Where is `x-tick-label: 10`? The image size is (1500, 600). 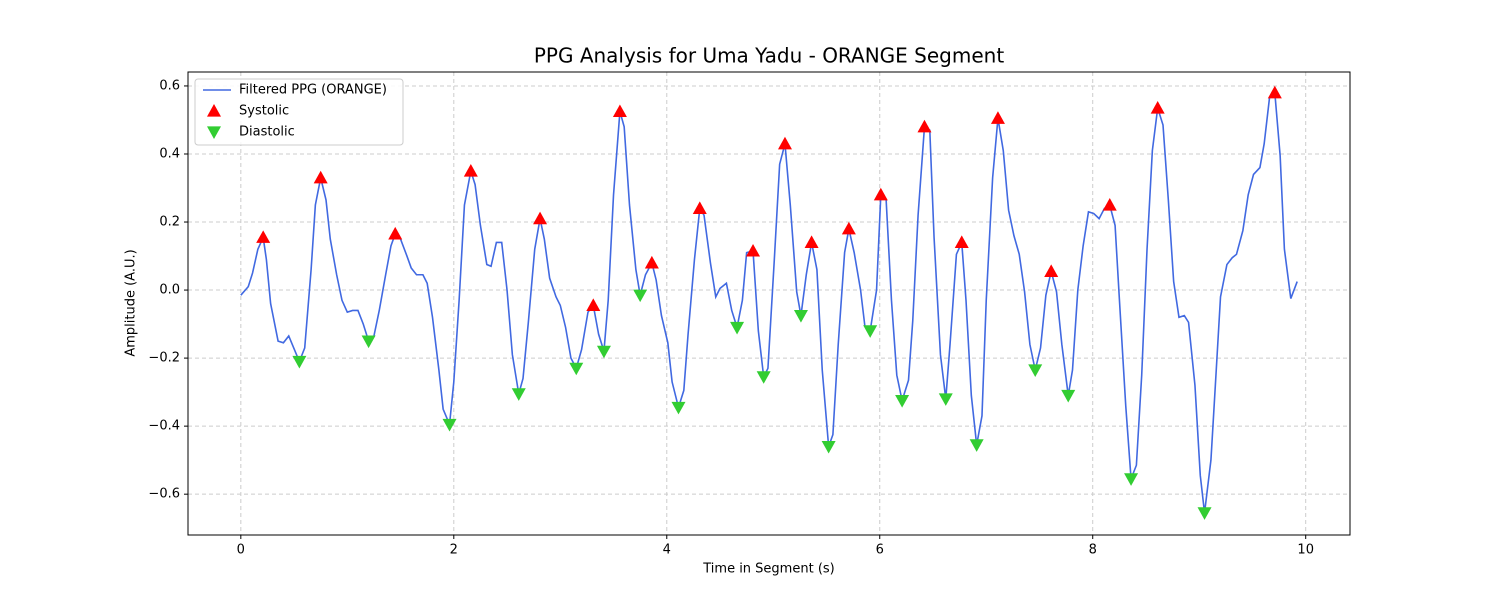 x-tick-label: 10 is located at coordinates (1305, 550).